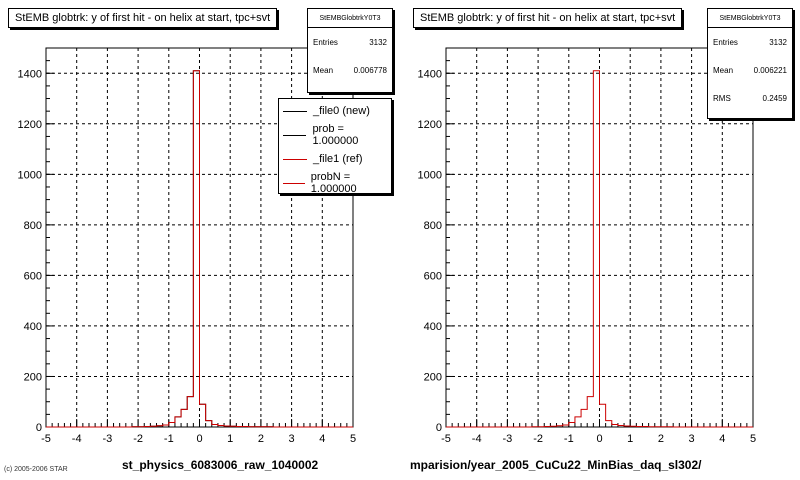 The image size is (800, 480). What do you see at coordinates (722, 439) in the screenshot?
I see `x-tick-label-right: 4` at bounding box center [722, 439].